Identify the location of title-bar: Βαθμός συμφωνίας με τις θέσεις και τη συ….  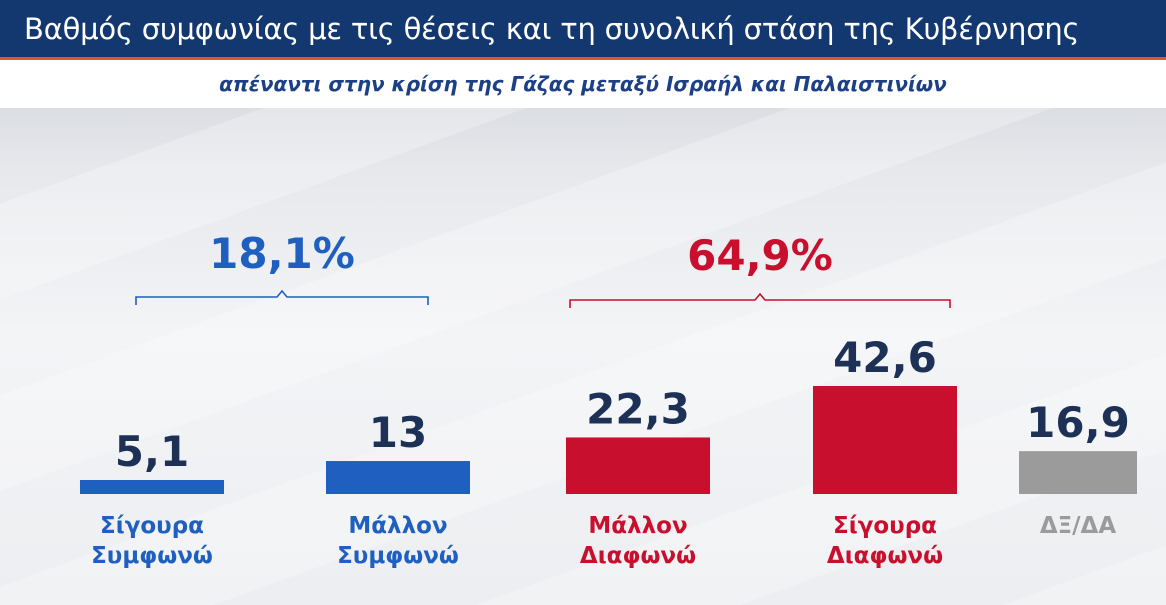
(583, 30).